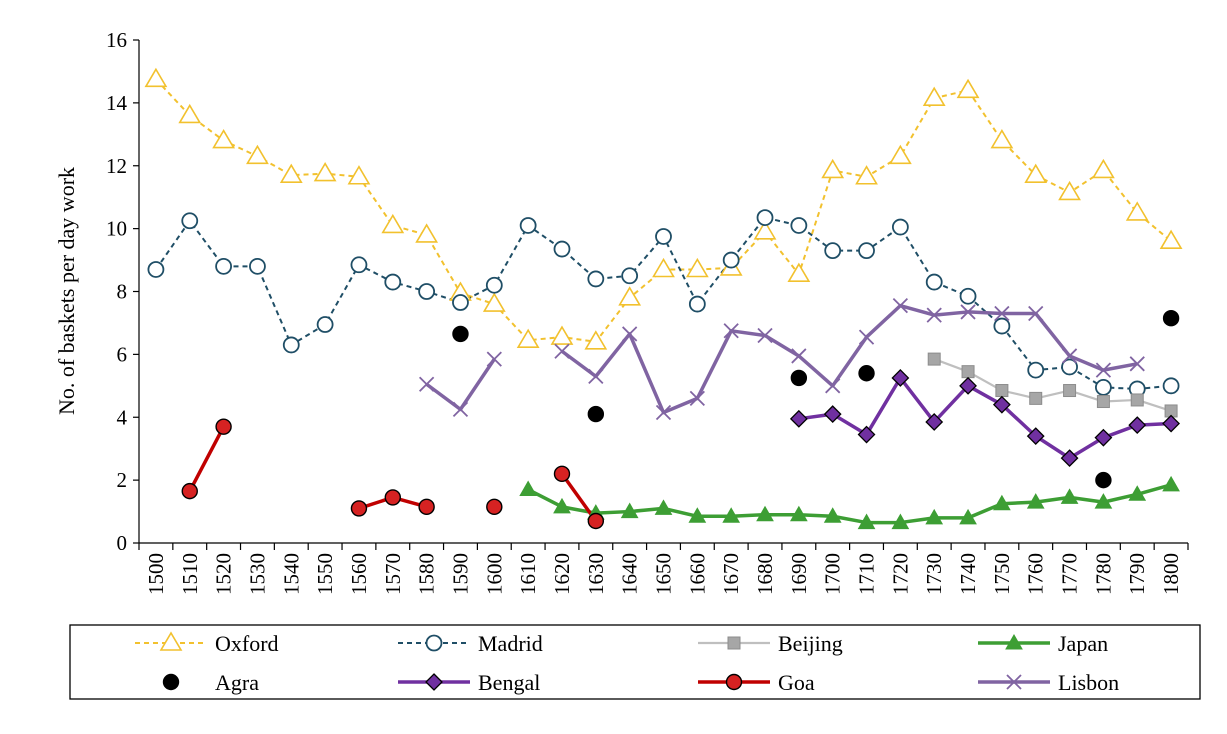 The height and width of the screenshot is (734, 1227). What do you see at coordinates (171, 682) in the screenshot?
I see `legend-agra-marker` at bounding box center [171, 682].